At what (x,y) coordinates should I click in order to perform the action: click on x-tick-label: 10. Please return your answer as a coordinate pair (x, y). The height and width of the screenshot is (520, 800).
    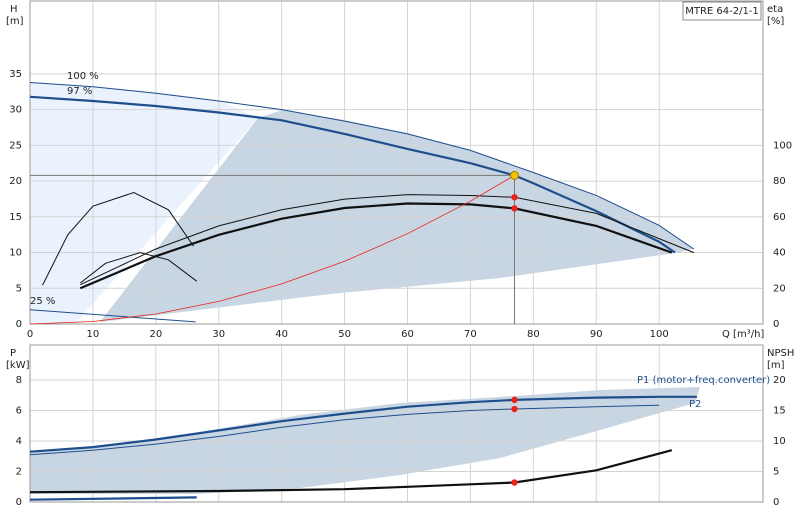
    Looking at the image, I should click on (93, 334).